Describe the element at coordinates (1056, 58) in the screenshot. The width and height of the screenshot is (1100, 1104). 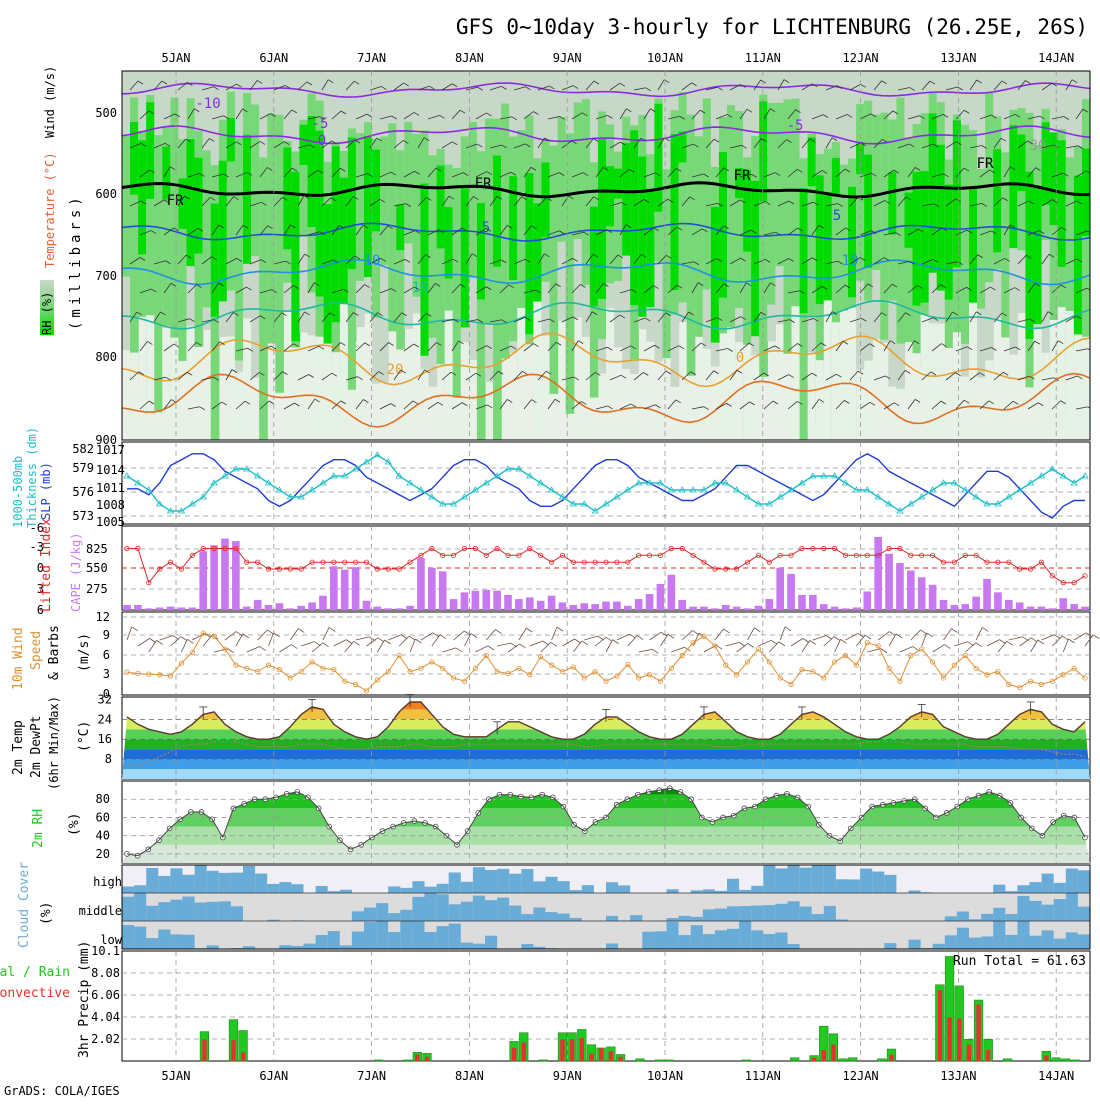
I see `date-label: 14JAN` at that location.